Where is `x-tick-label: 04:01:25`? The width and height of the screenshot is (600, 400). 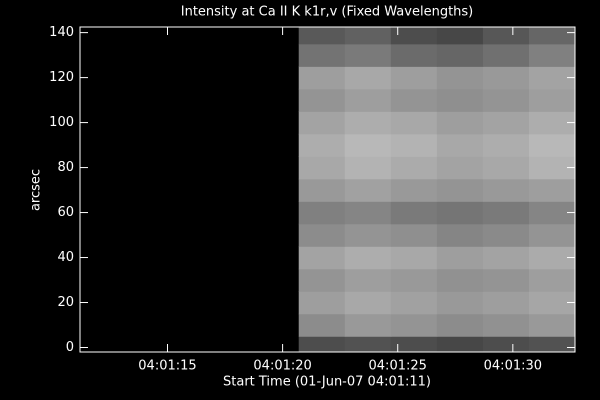 x-tick-label: 04:01:25 is located at coordinates (398, 366).